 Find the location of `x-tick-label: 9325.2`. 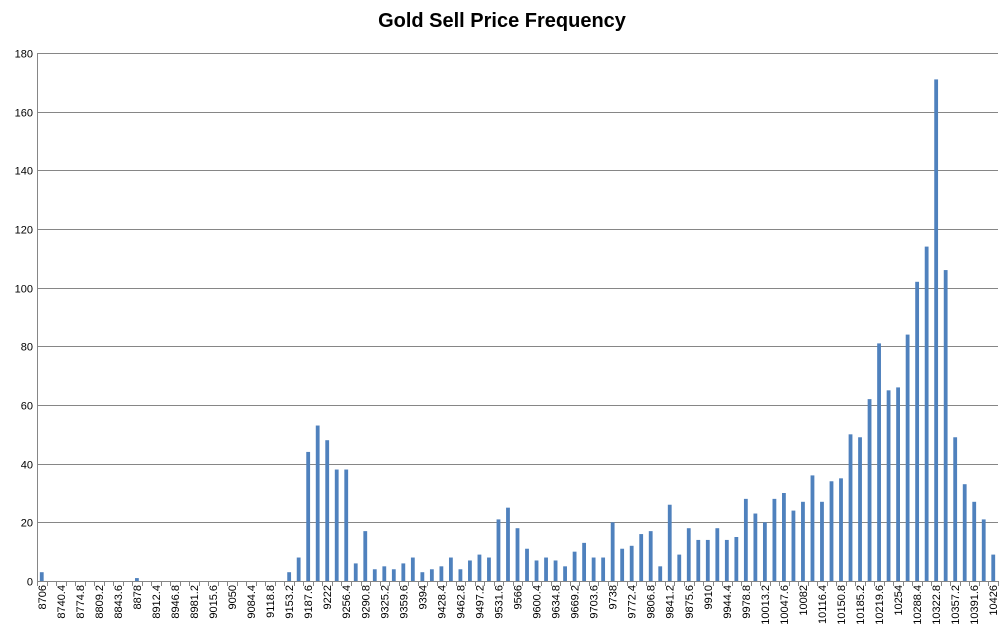

x-tick-label: 9325.2 is located at coordinates (385, 602).